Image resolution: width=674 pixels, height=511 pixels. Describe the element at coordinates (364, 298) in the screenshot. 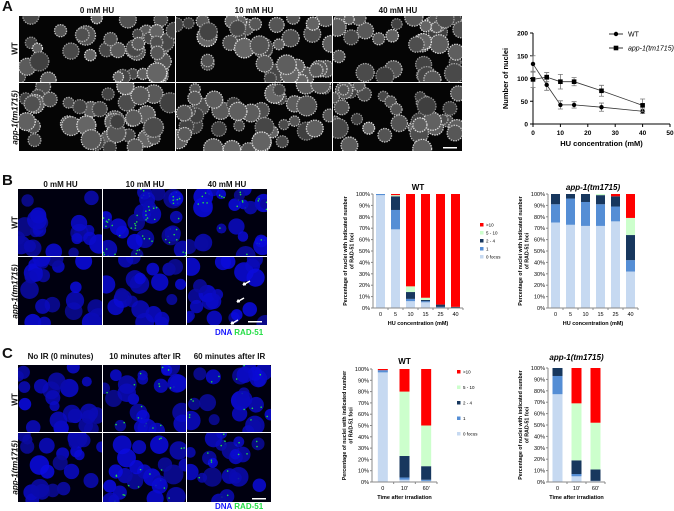

I see `y-tick-label: 10%` at that location.